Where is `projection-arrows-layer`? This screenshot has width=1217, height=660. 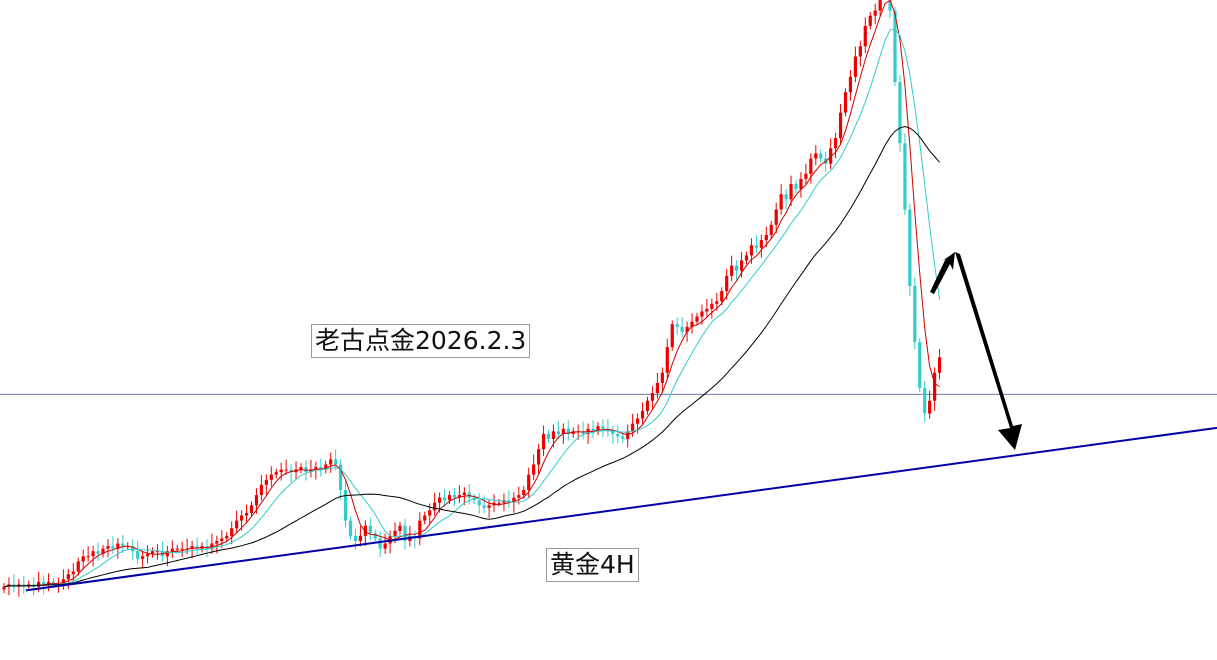 projection-arrows-layer is located at coordinates (976, 351).